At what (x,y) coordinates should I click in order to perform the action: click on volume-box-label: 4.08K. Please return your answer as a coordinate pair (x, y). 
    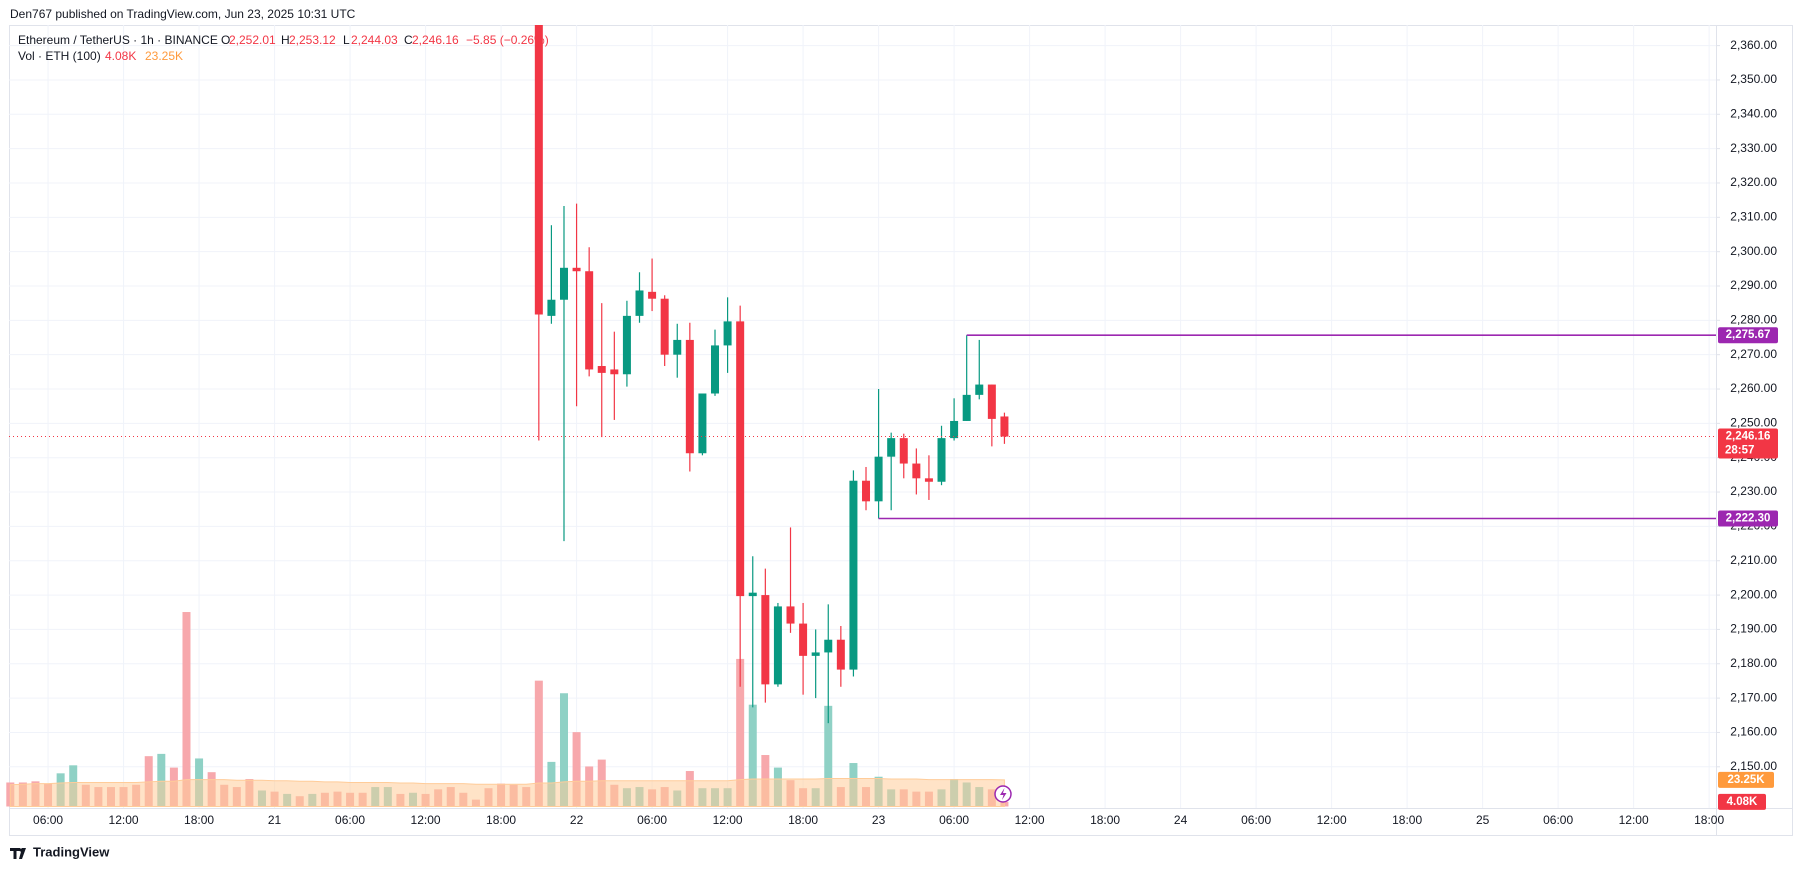
    Looking at the image, I should click on (1742, 802).